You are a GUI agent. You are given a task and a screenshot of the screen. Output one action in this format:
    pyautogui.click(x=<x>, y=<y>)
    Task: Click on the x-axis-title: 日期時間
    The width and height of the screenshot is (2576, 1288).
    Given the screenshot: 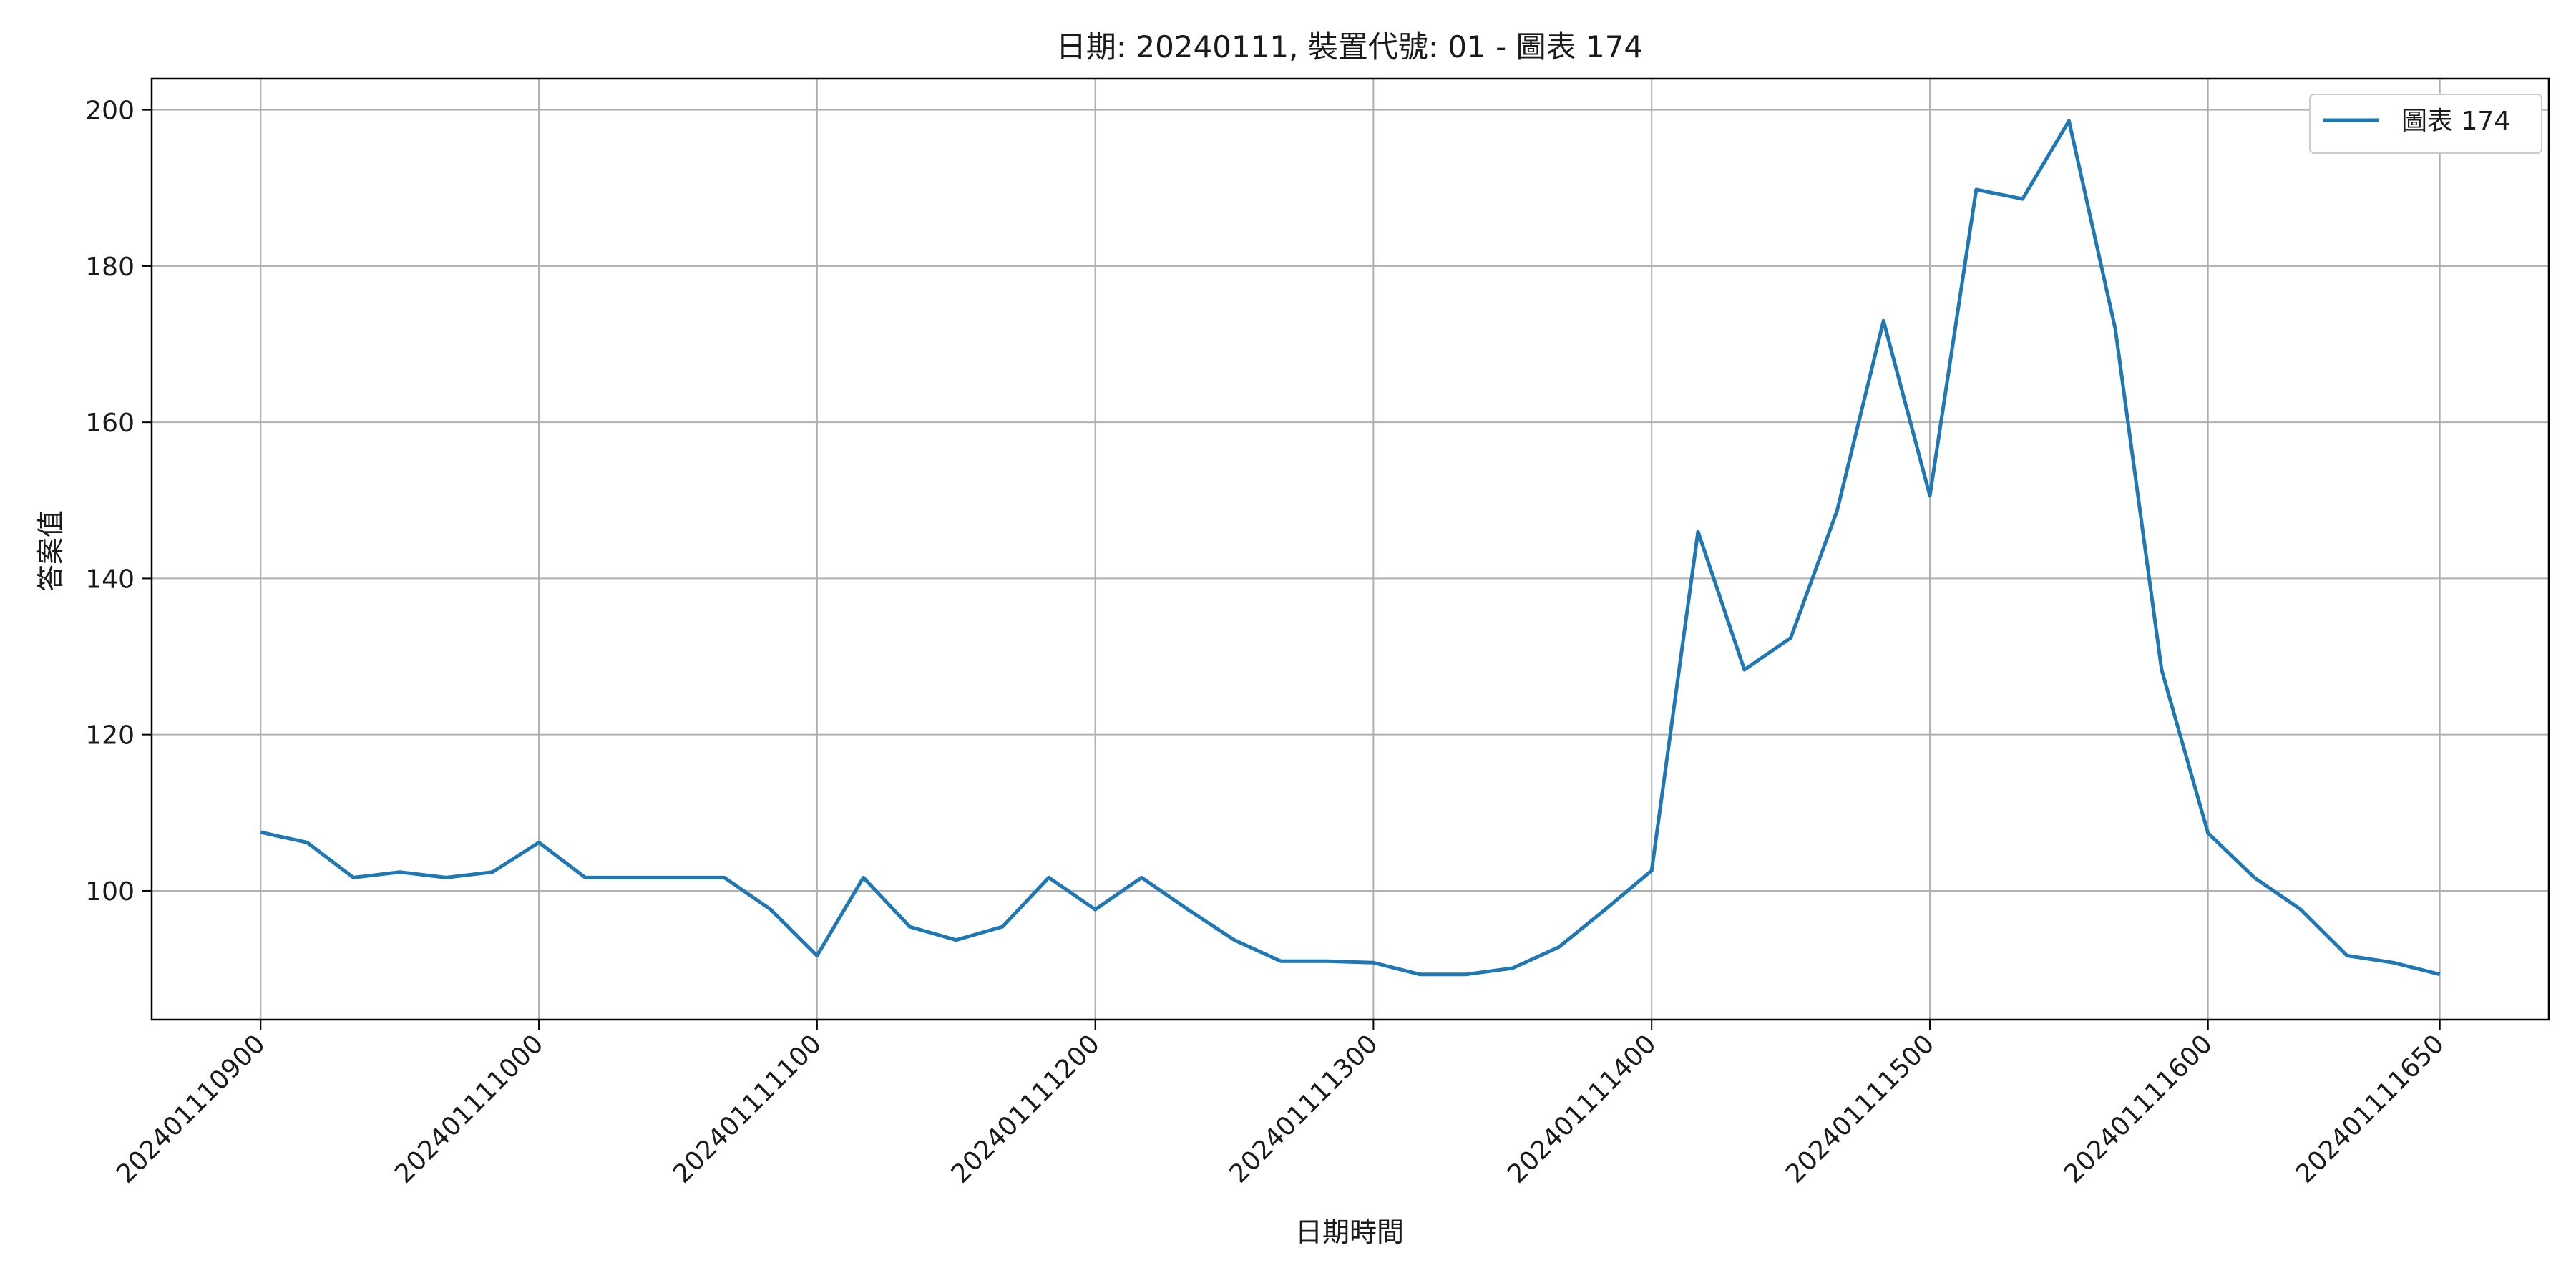 What is the action you would take?
    pyautogui.click(x=1349, y=1232)
    